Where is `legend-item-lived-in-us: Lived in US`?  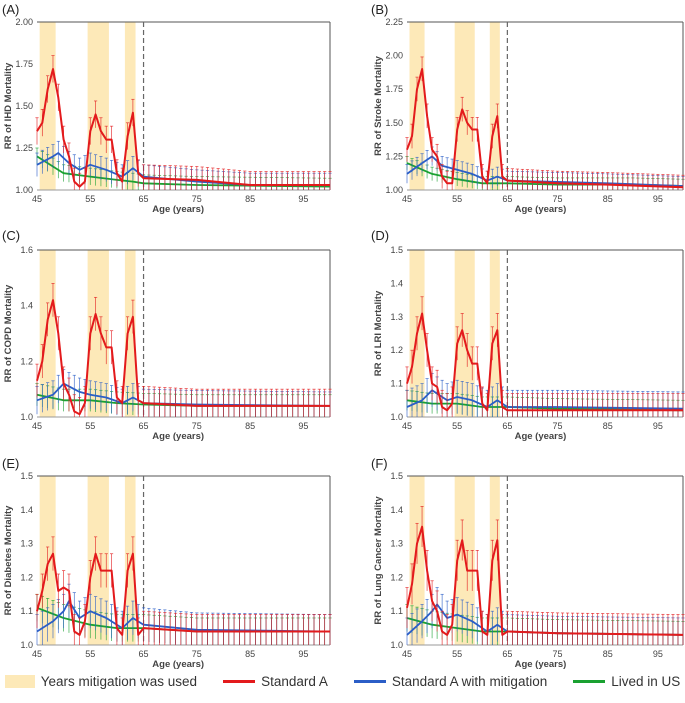
legend-item-lived-in-us: Lived in US is located at coordinates (626, 681).